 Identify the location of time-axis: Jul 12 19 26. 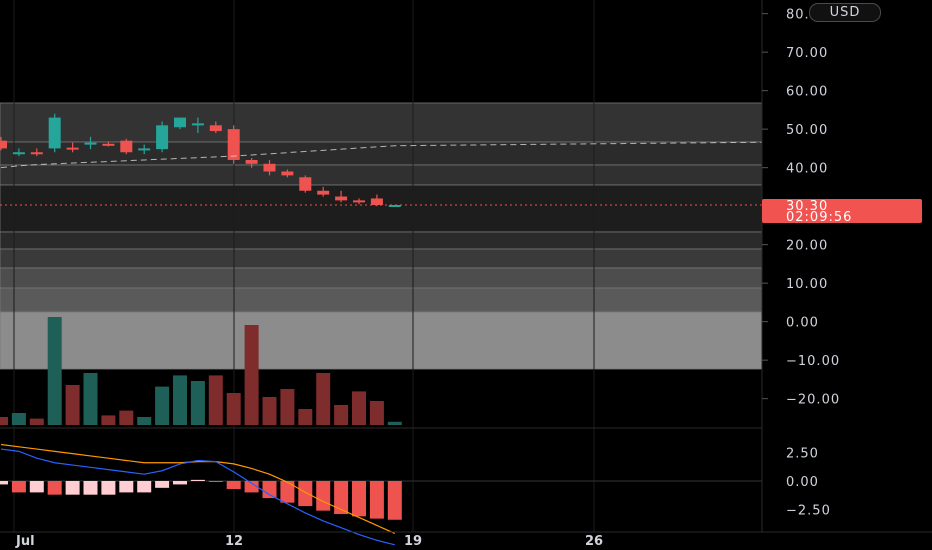
(309, 541).